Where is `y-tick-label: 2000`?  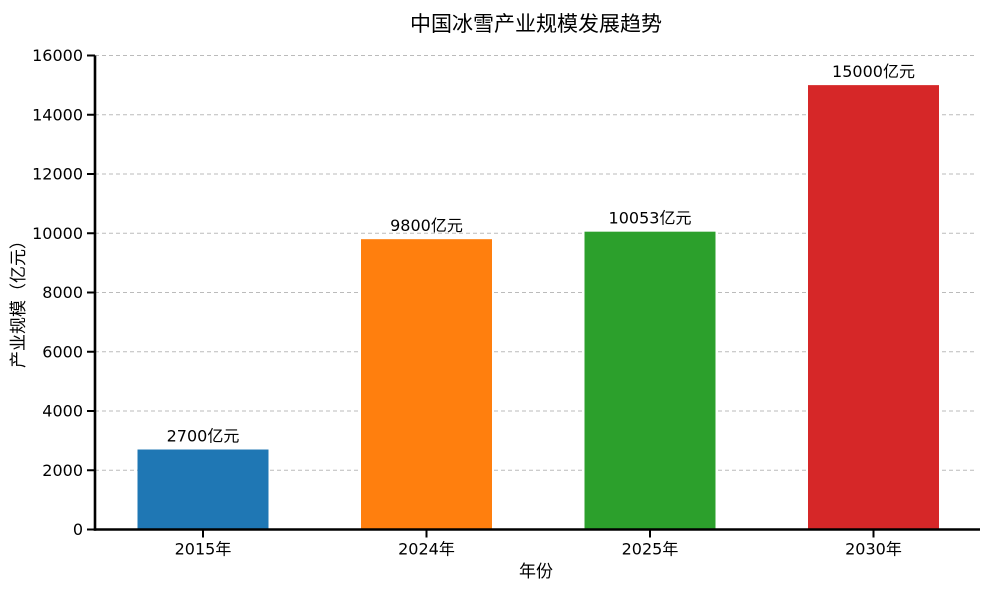
y-tick-label: 2000 is located at coordinates (62, 470).